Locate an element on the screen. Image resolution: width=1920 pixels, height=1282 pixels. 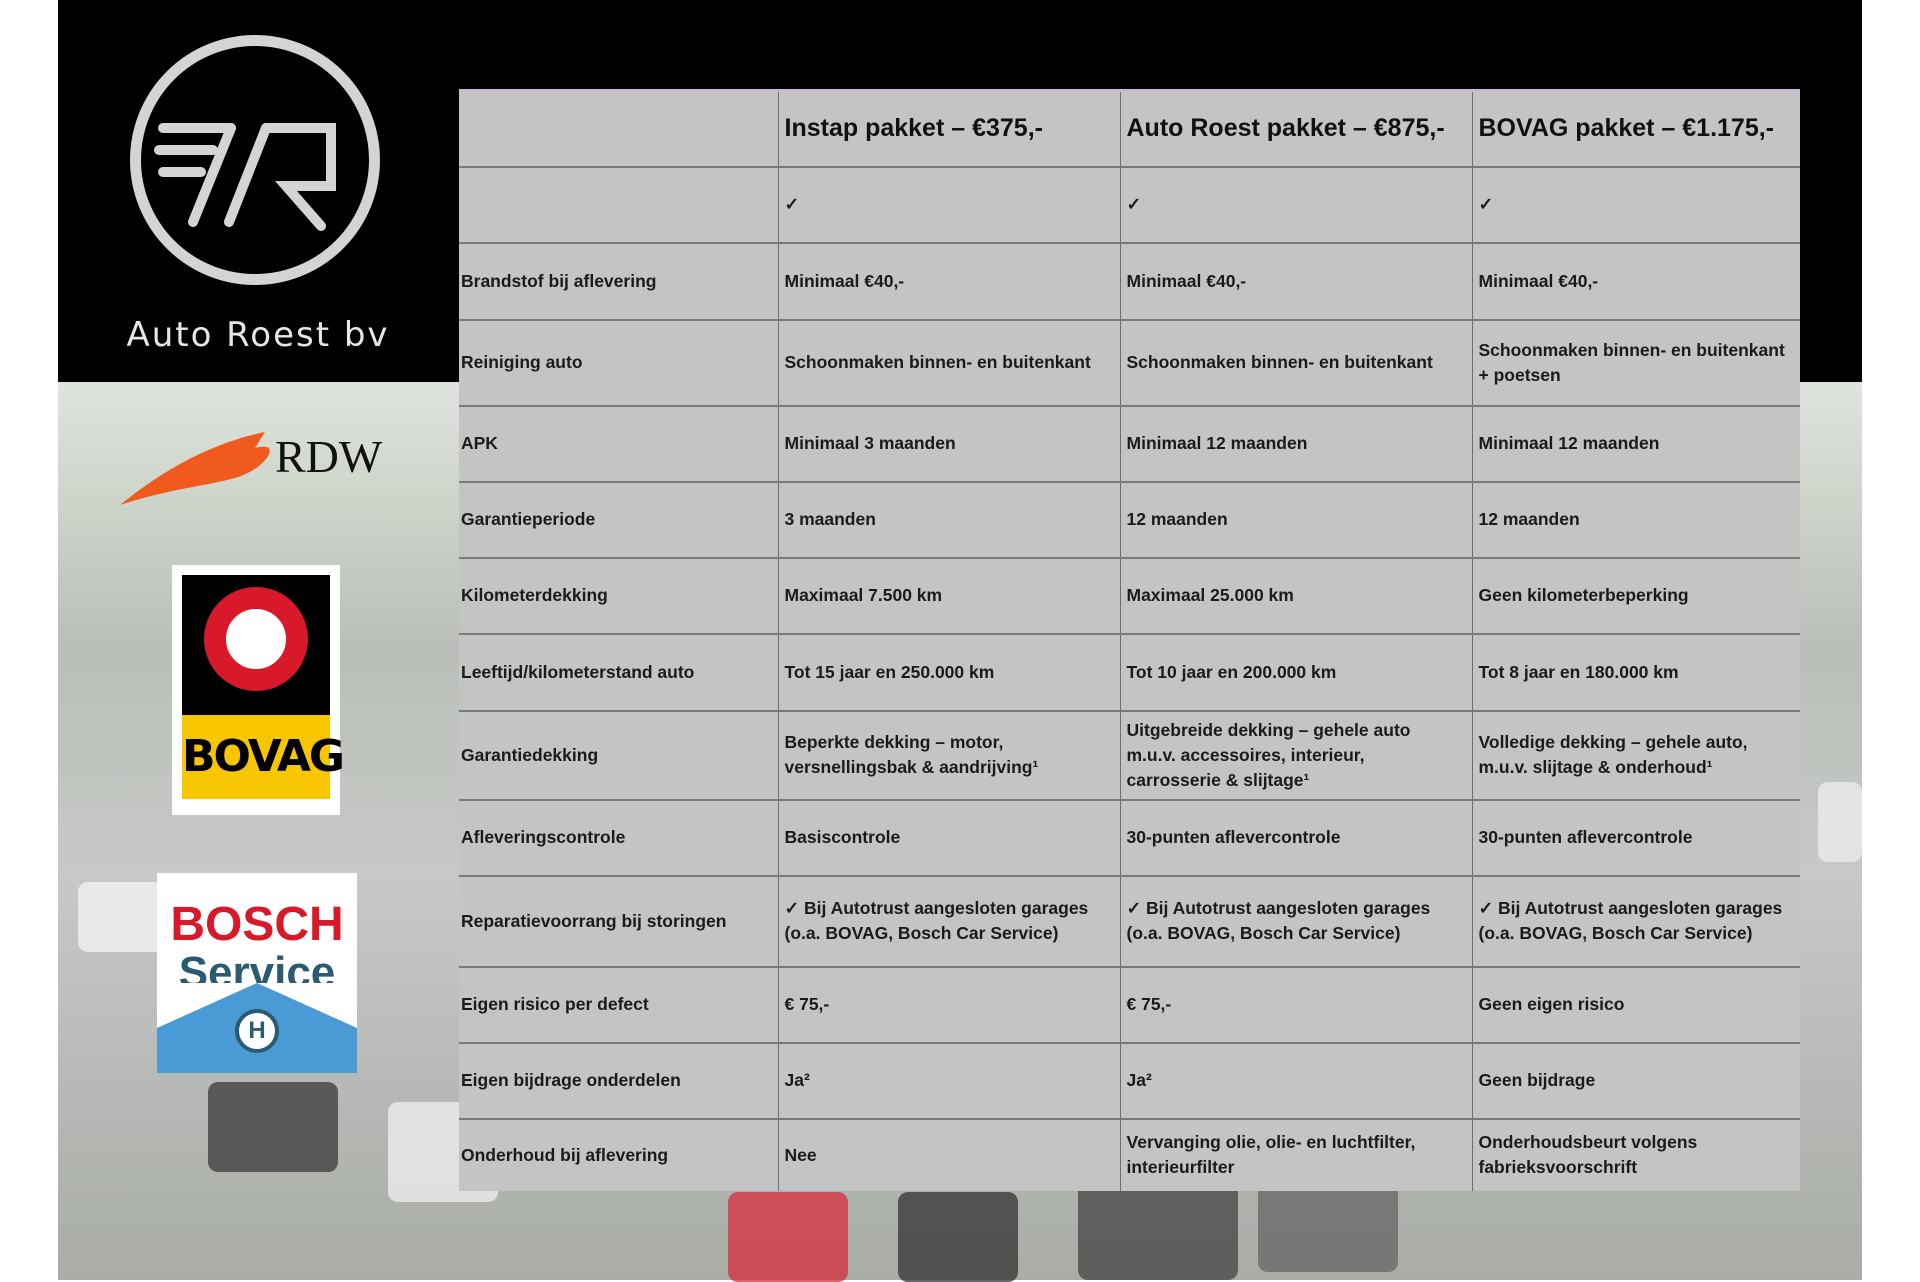
auto-roest-logo is located at coordinates (255, 160).